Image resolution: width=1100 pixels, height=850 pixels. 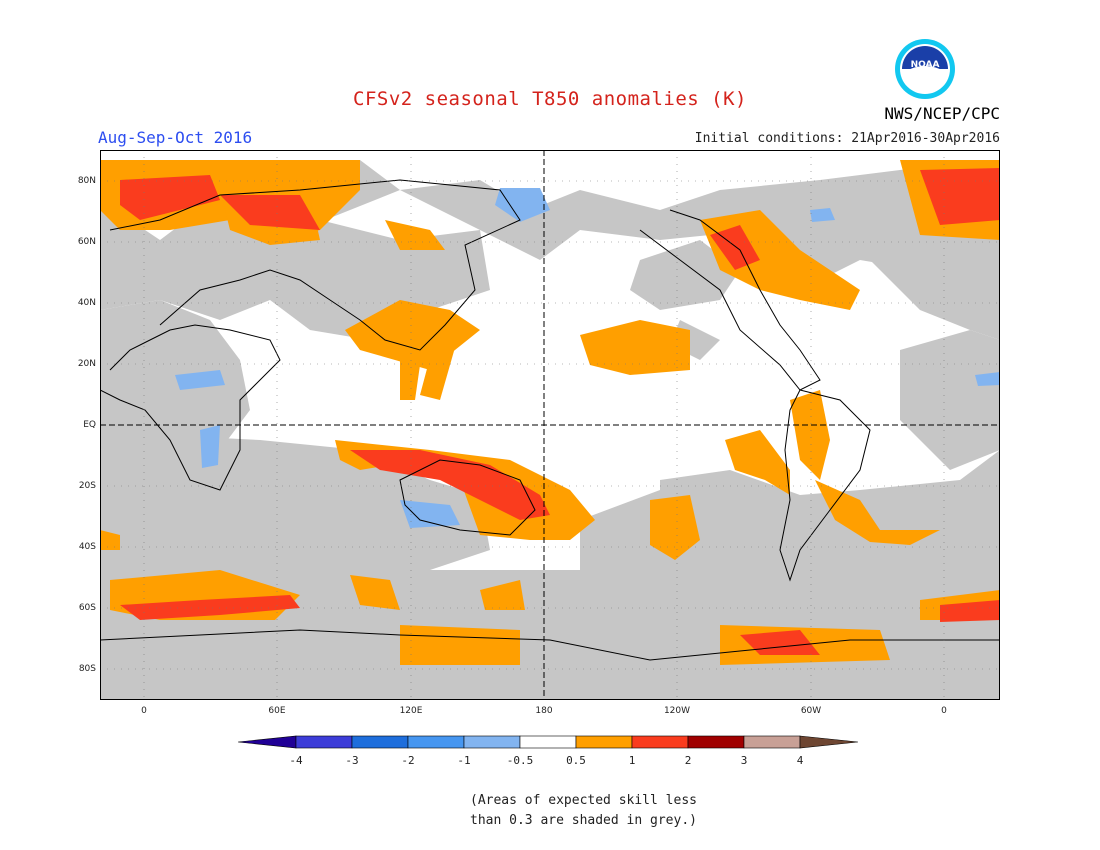 What do you see at coordinates (277, 711) in the screenshot?
I see `lon-label-60e: 60E` at bounding box center [277, 711].